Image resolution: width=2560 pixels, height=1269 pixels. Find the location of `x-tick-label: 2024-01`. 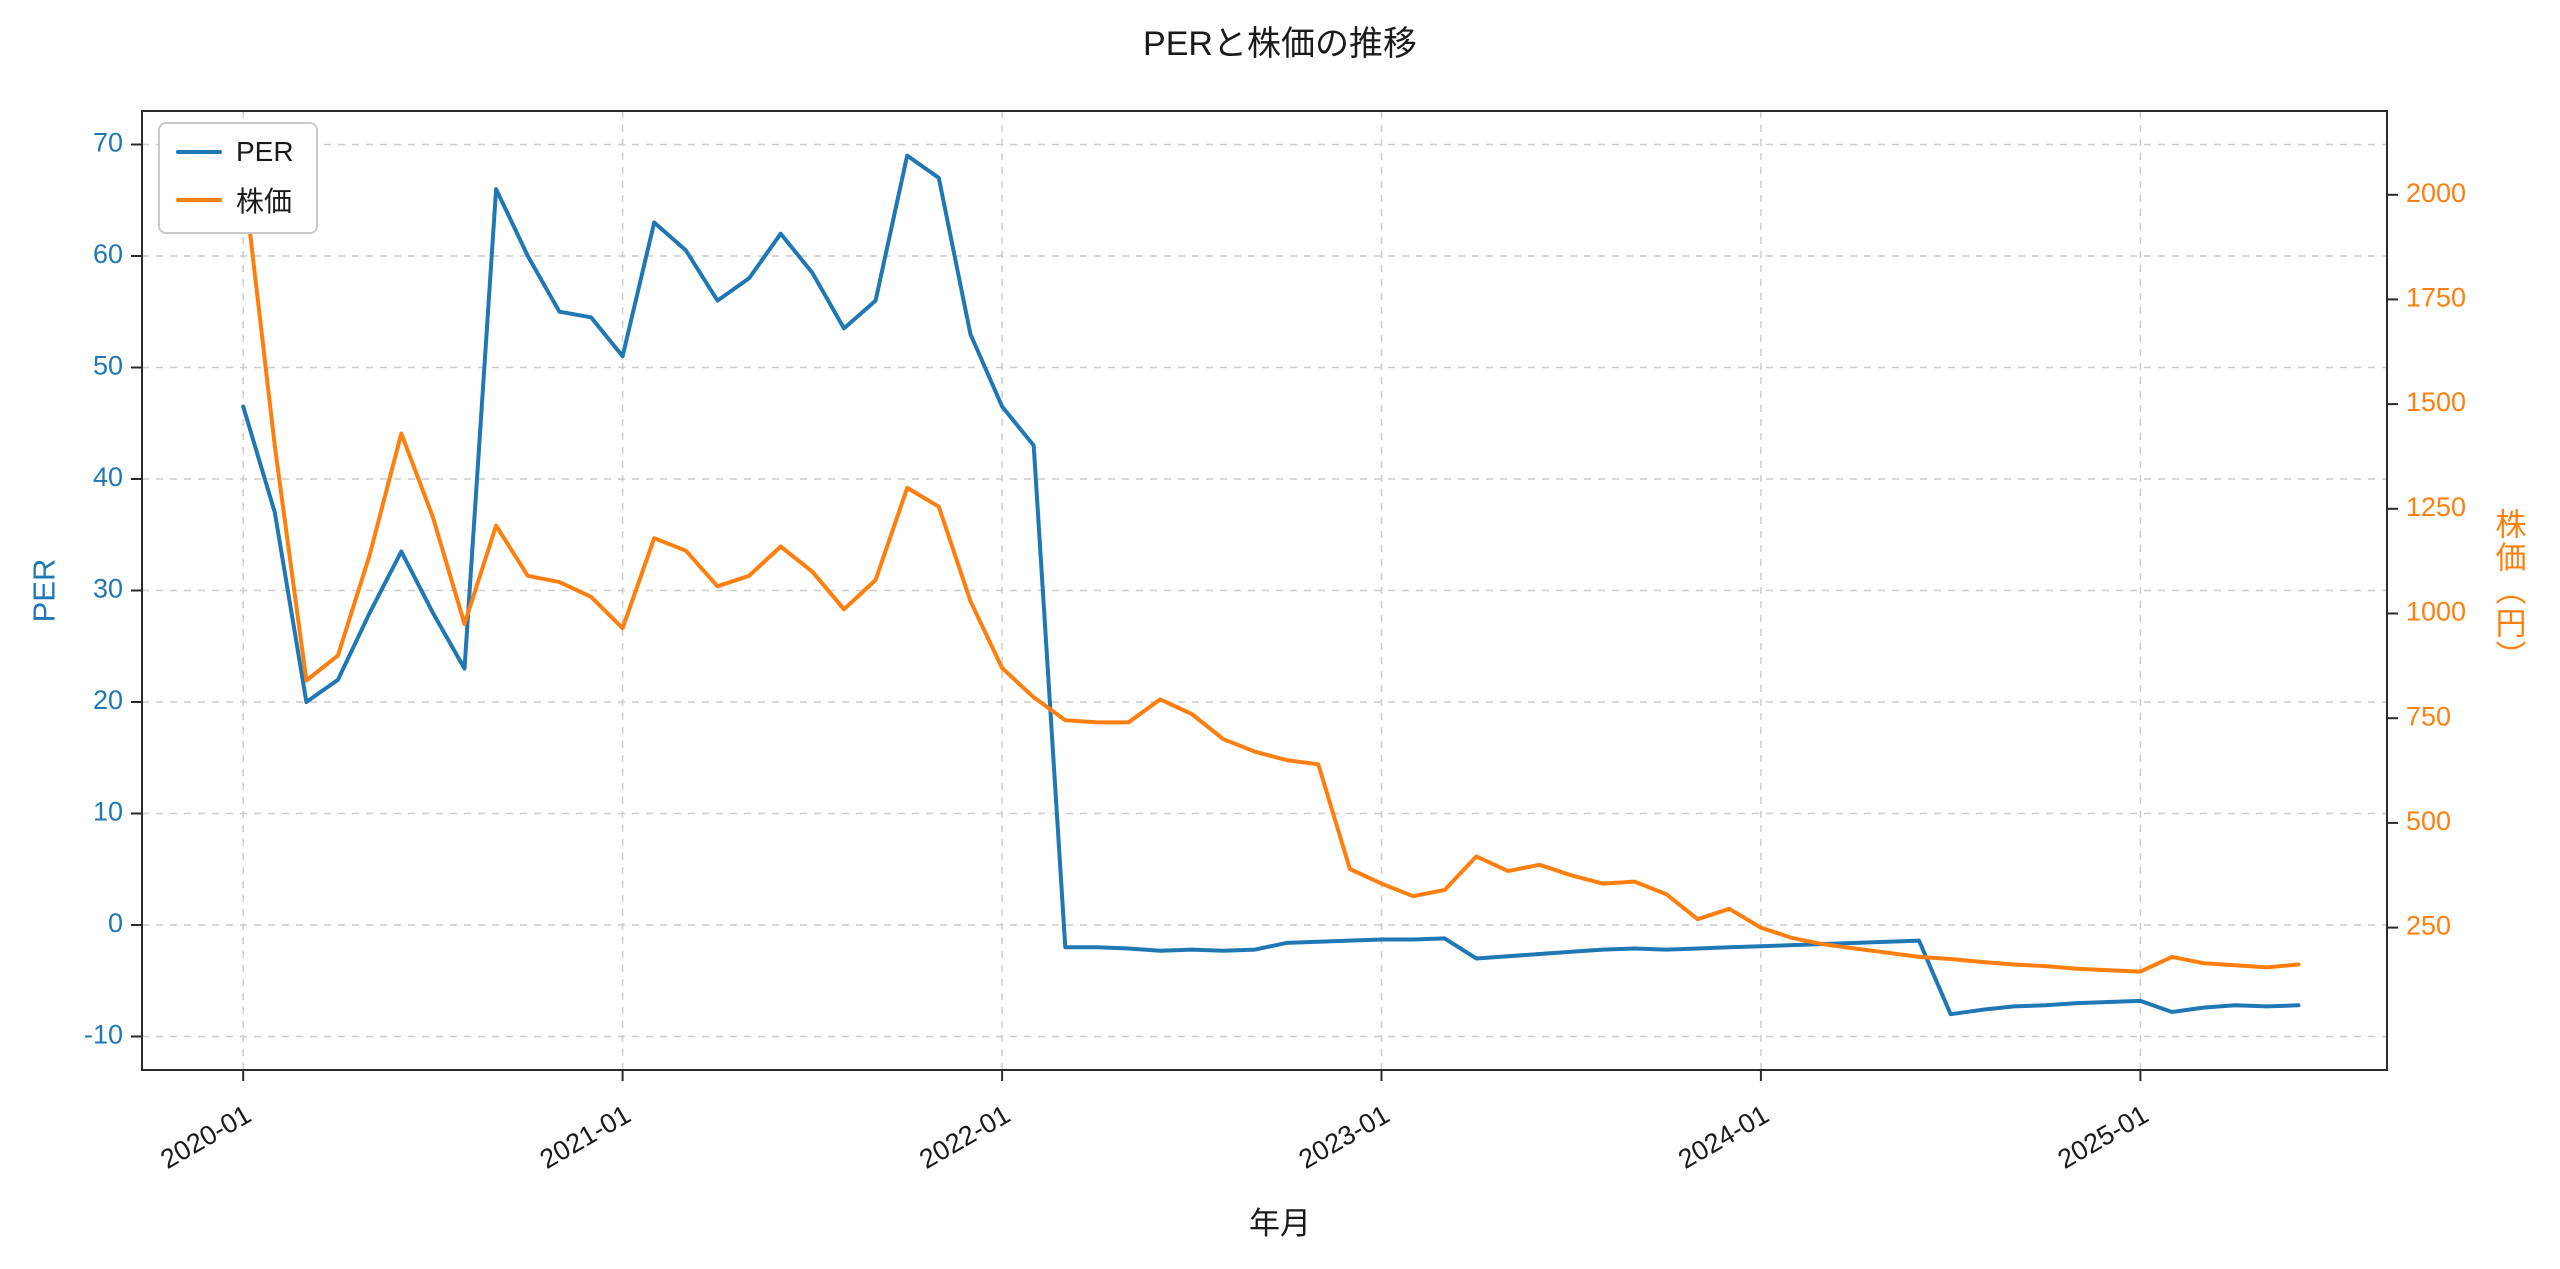

x-tick-label: 2024-01 is located at coordinates (1723, 1137).